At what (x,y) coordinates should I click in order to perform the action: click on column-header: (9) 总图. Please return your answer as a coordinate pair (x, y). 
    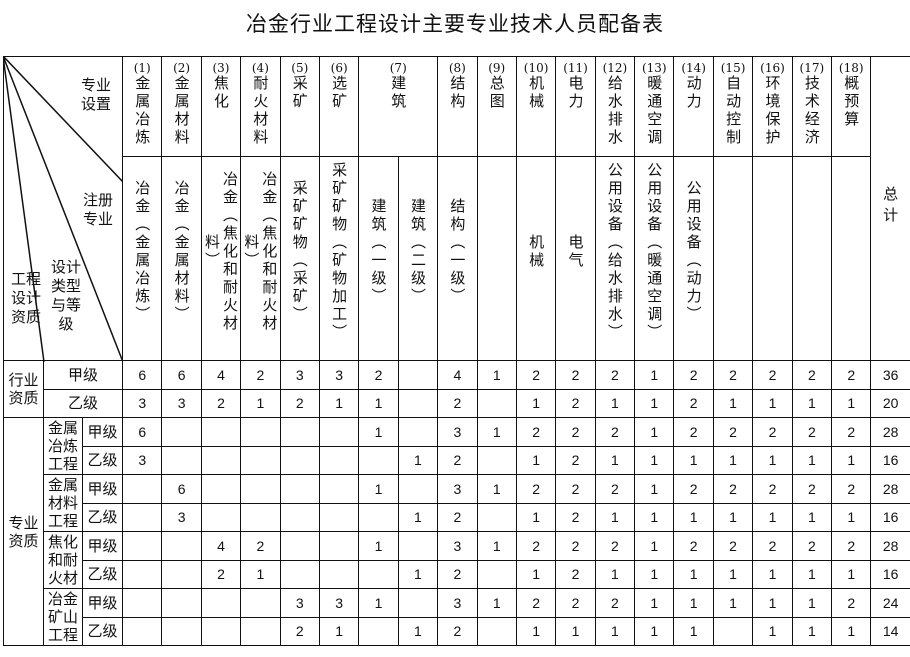
    Looking at the image, I should click on (496, 106).